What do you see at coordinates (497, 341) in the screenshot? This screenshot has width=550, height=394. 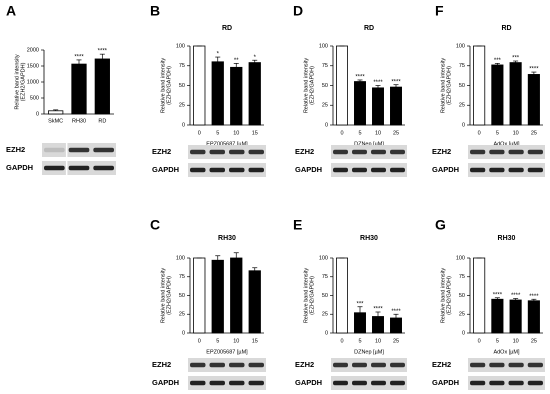 I see `x-tick-label: 5` at bounding box center [497, 341].